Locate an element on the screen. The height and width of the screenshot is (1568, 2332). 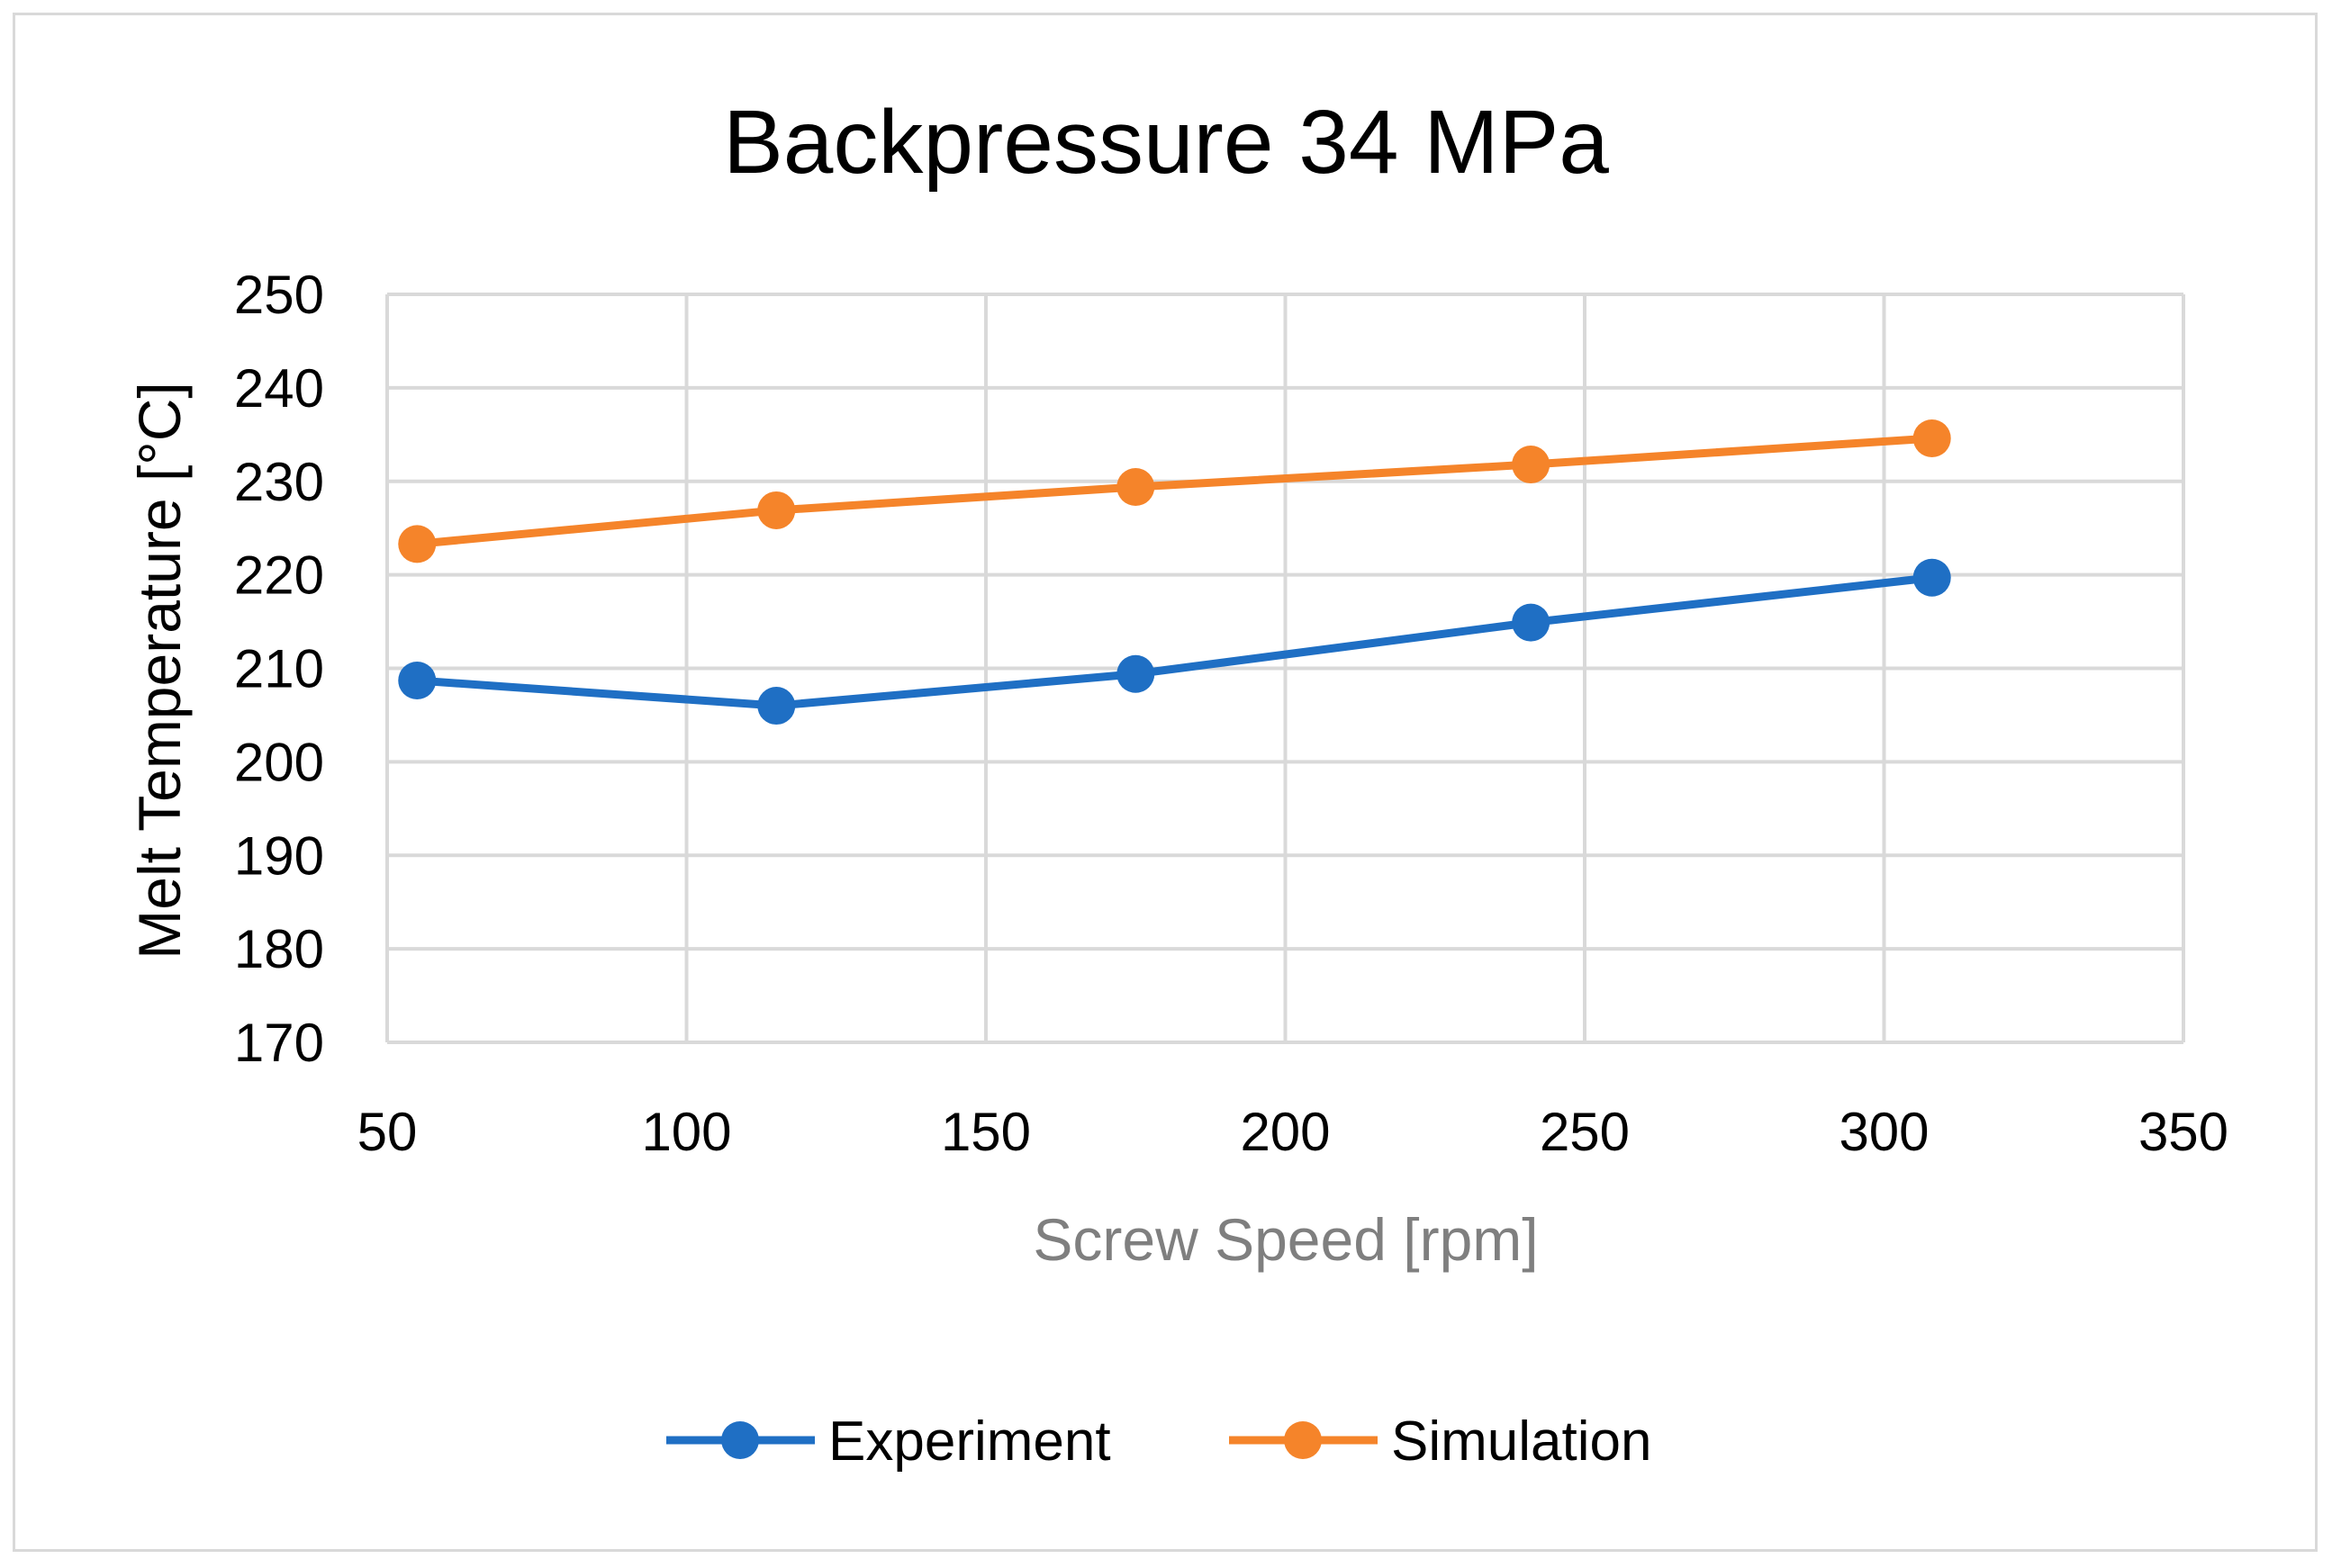
series-layer is located at coordinates (1174, 572).